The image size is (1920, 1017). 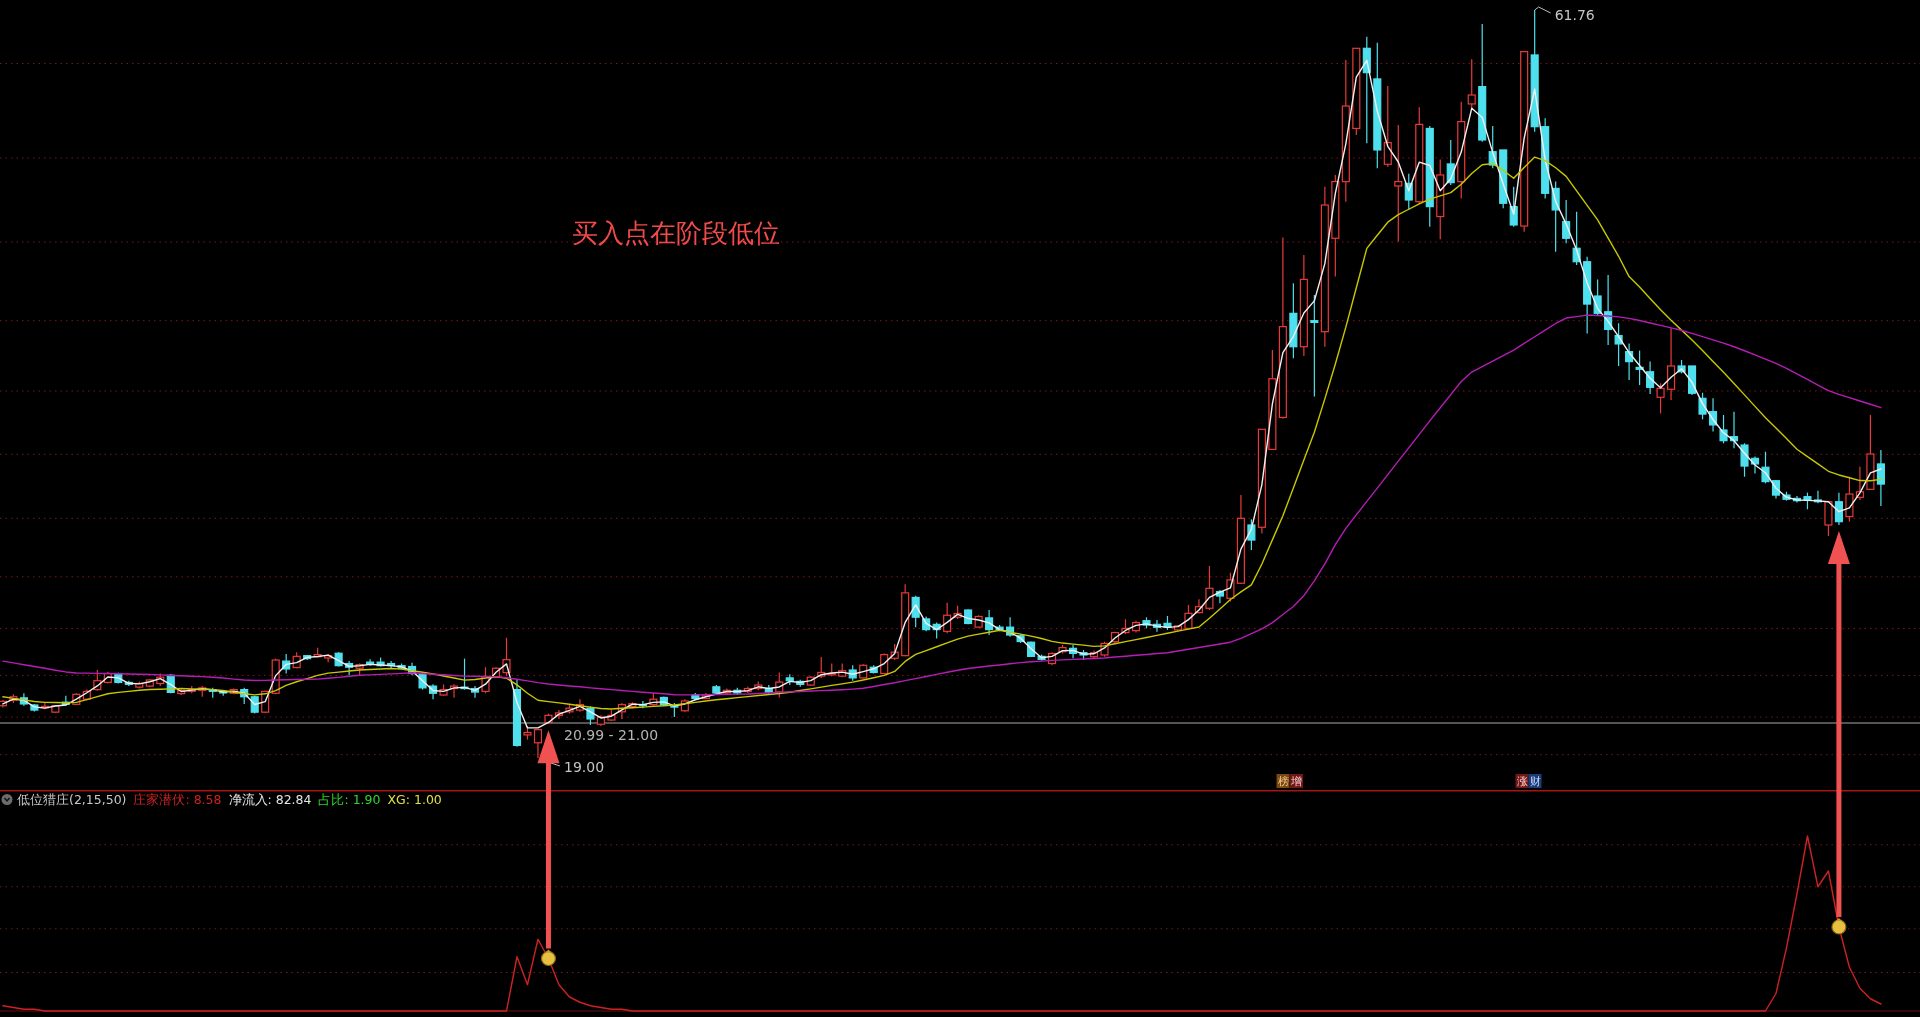 I want to click on text: 涨, so click(x=1522, y=781).